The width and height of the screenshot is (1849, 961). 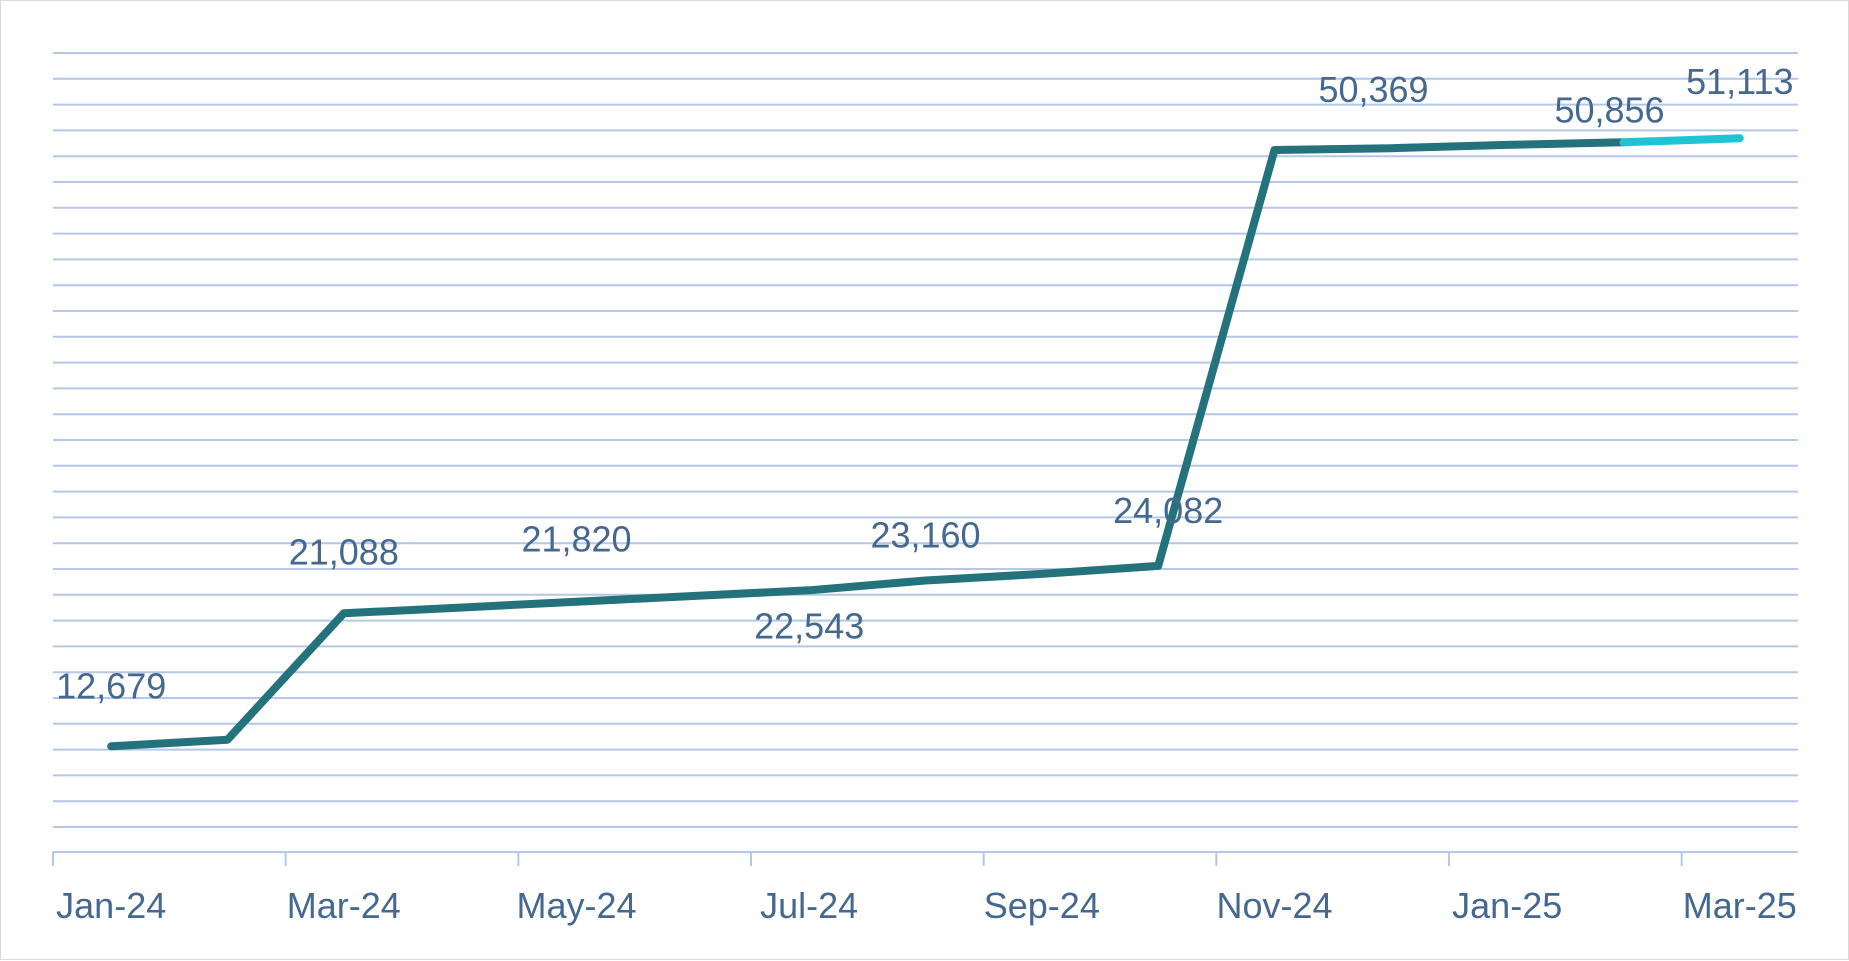 I want to click on x-tick-label: May-24, so click(x=576, y=905).